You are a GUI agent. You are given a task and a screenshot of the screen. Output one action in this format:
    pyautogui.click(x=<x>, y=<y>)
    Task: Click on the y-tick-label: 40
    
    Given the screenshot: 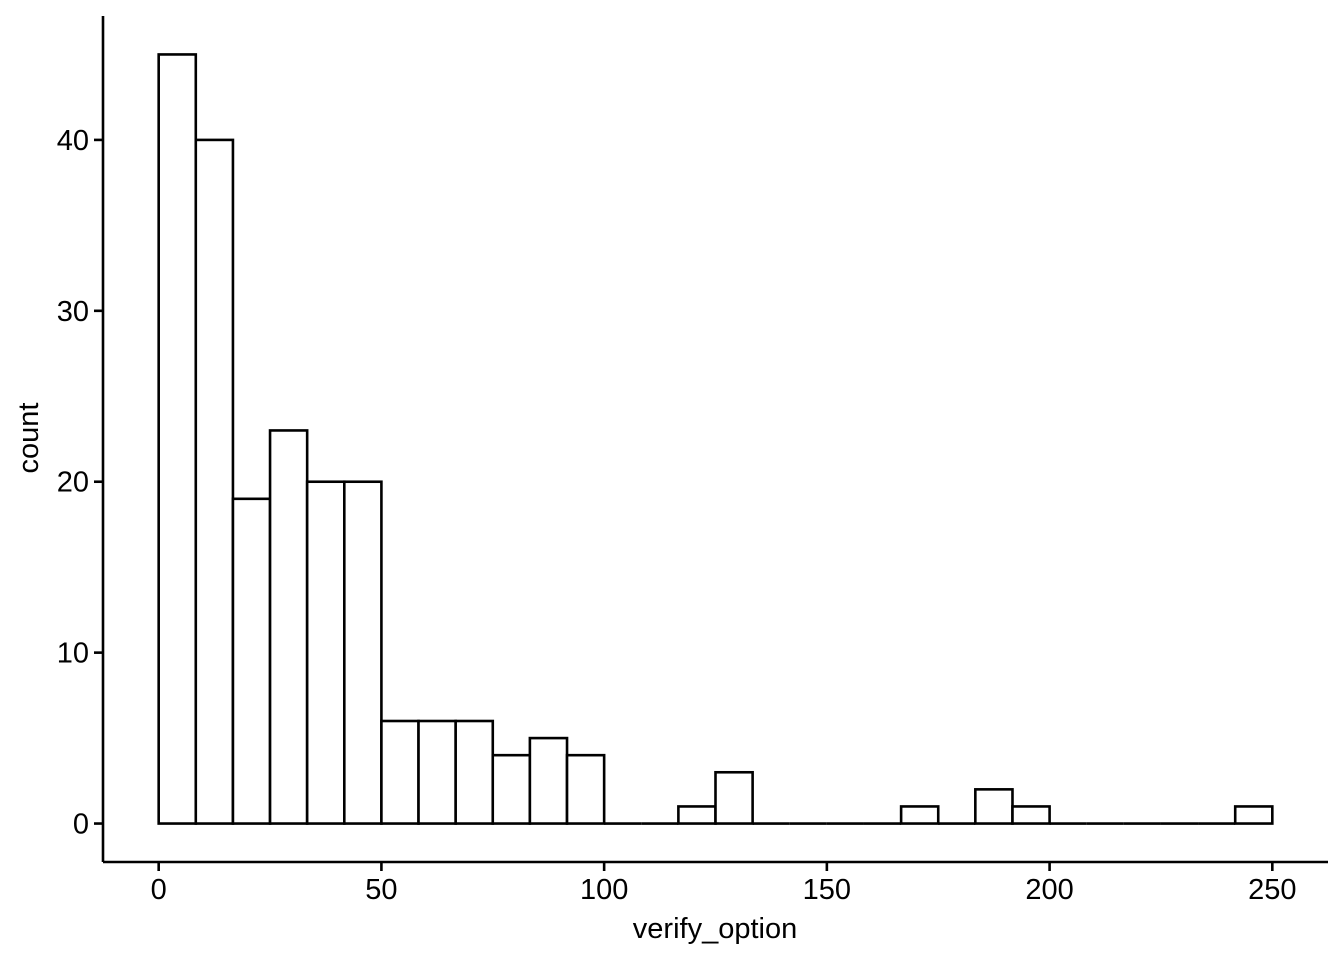 What is the action you would take?
    pyautogui.click(x=73, y=141)
    